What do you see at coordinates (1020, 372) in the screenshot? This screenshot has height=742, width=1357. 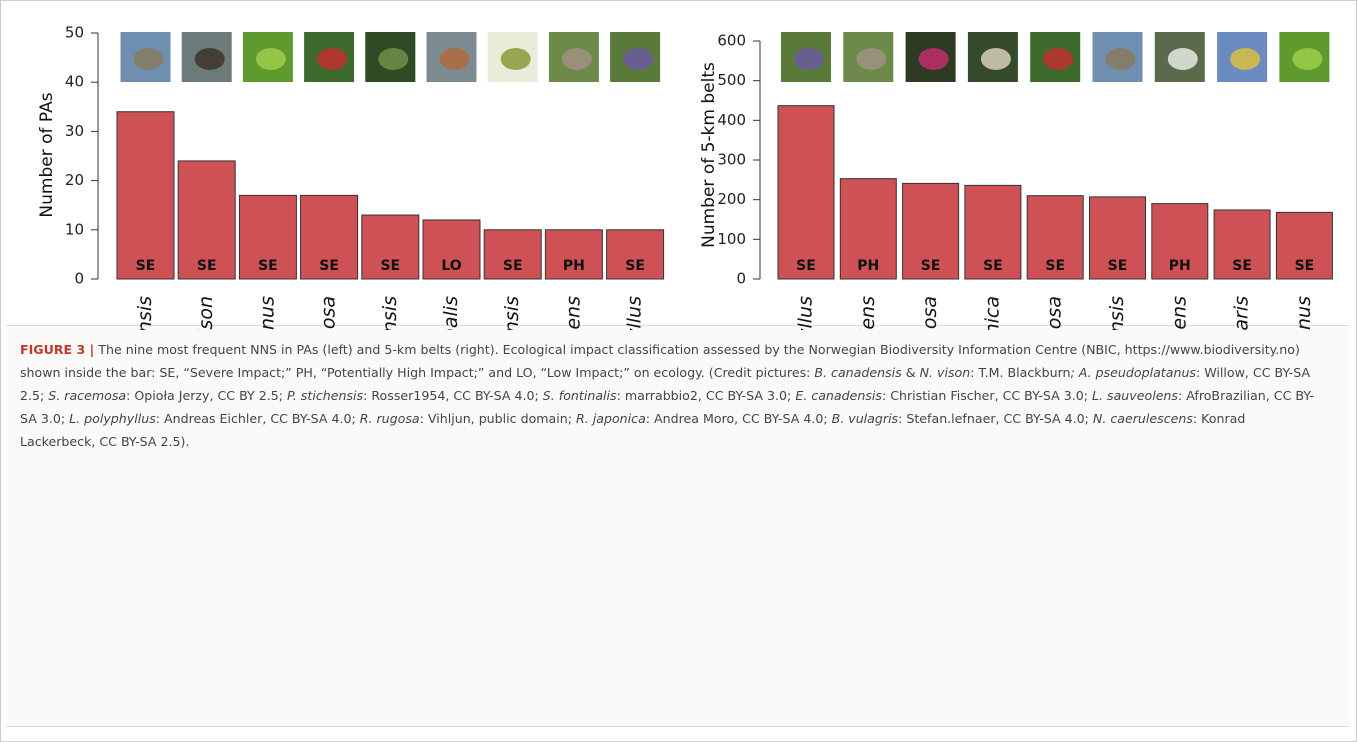 I see `caption-text: : T.M. Blackburn` at bounding box center [1020, 372].